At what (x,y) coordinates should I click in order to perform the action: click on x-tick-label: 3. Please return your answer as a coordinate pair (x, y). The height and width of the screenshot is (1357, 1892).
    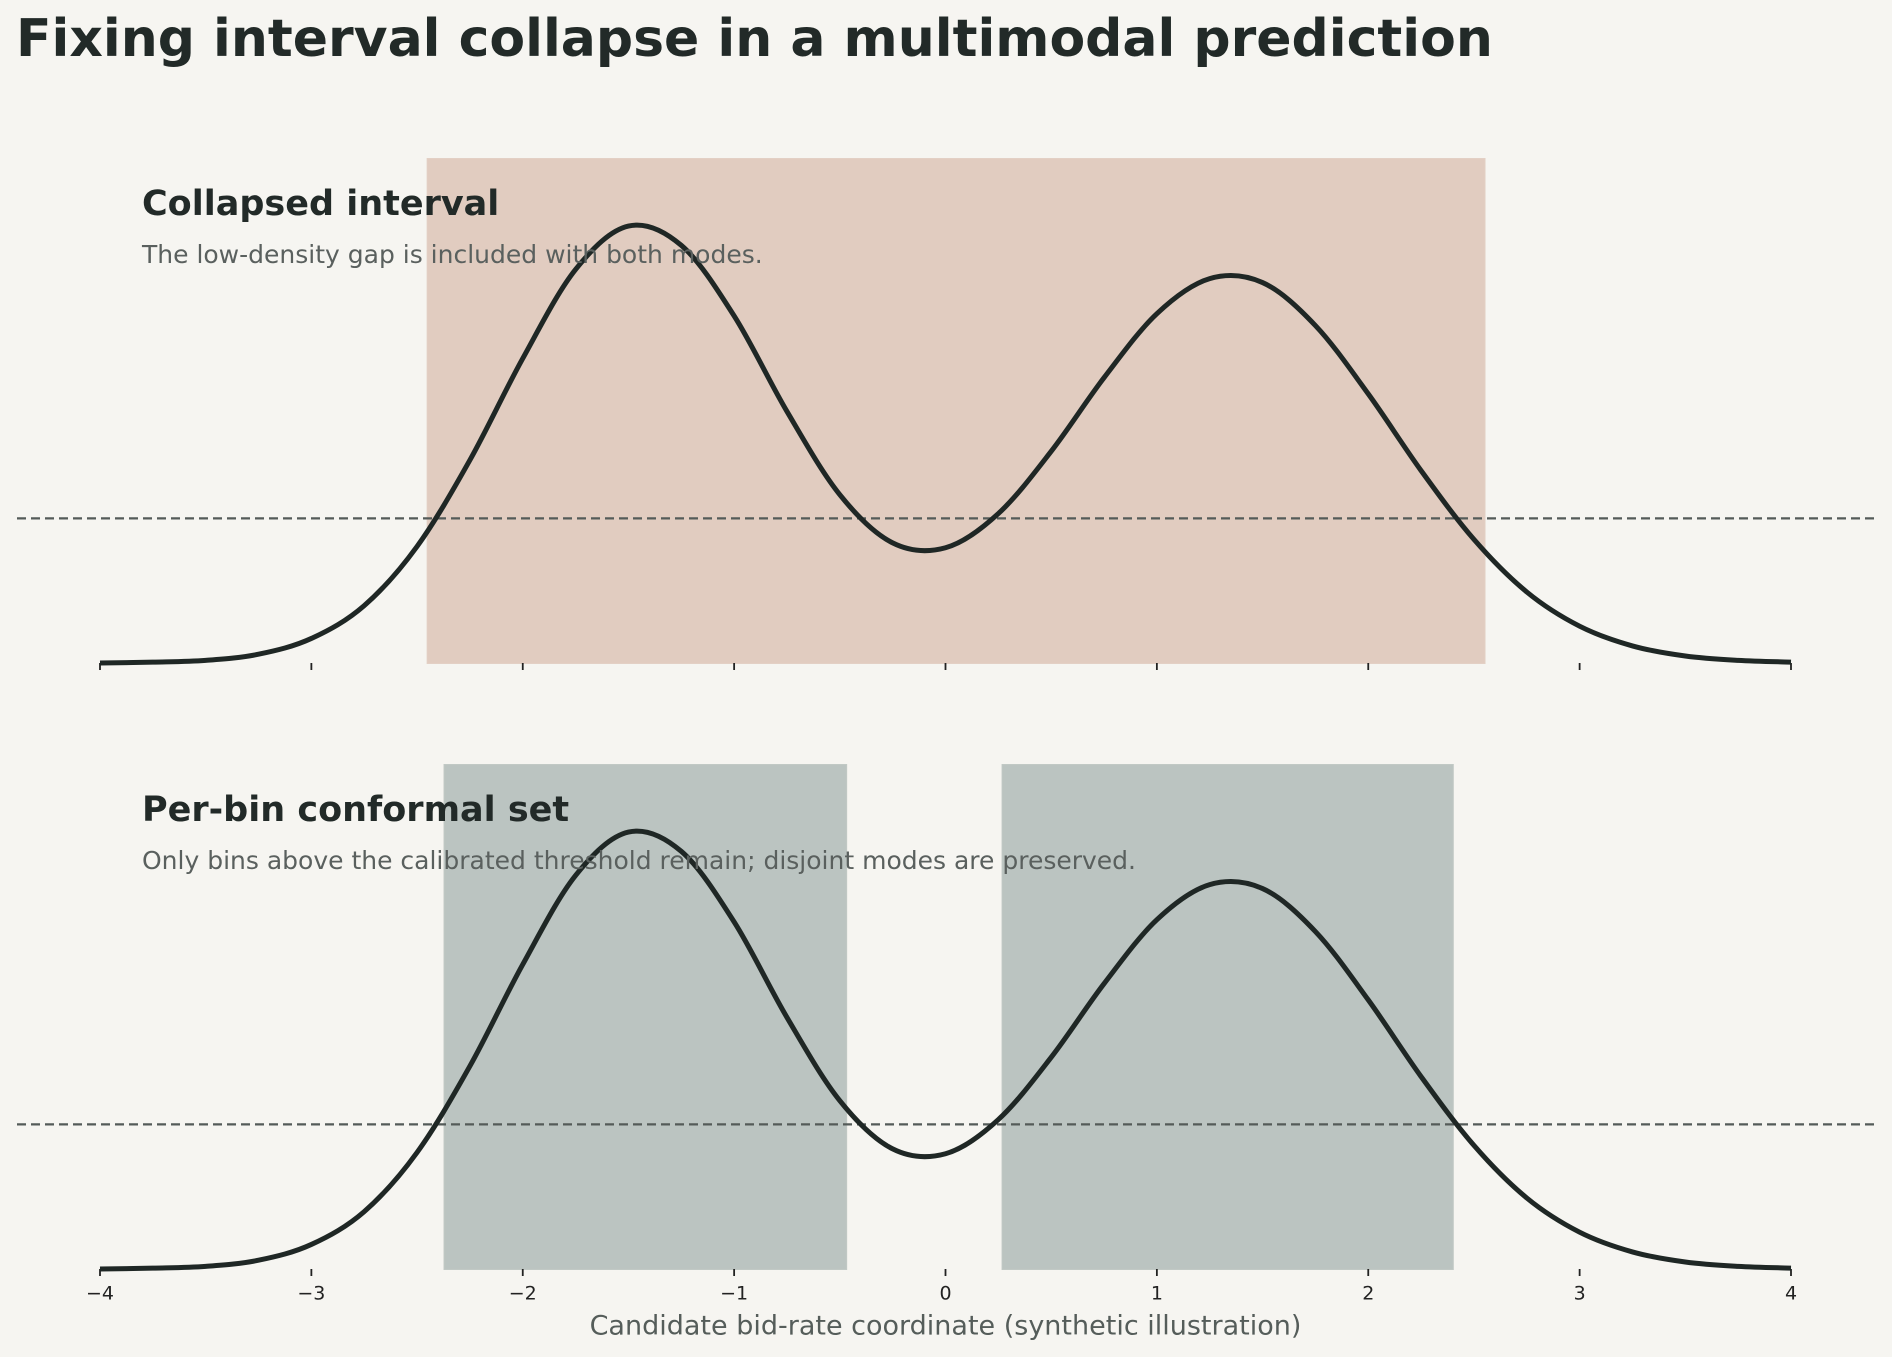
    Looking at the image, I should click on (1580, 1294).